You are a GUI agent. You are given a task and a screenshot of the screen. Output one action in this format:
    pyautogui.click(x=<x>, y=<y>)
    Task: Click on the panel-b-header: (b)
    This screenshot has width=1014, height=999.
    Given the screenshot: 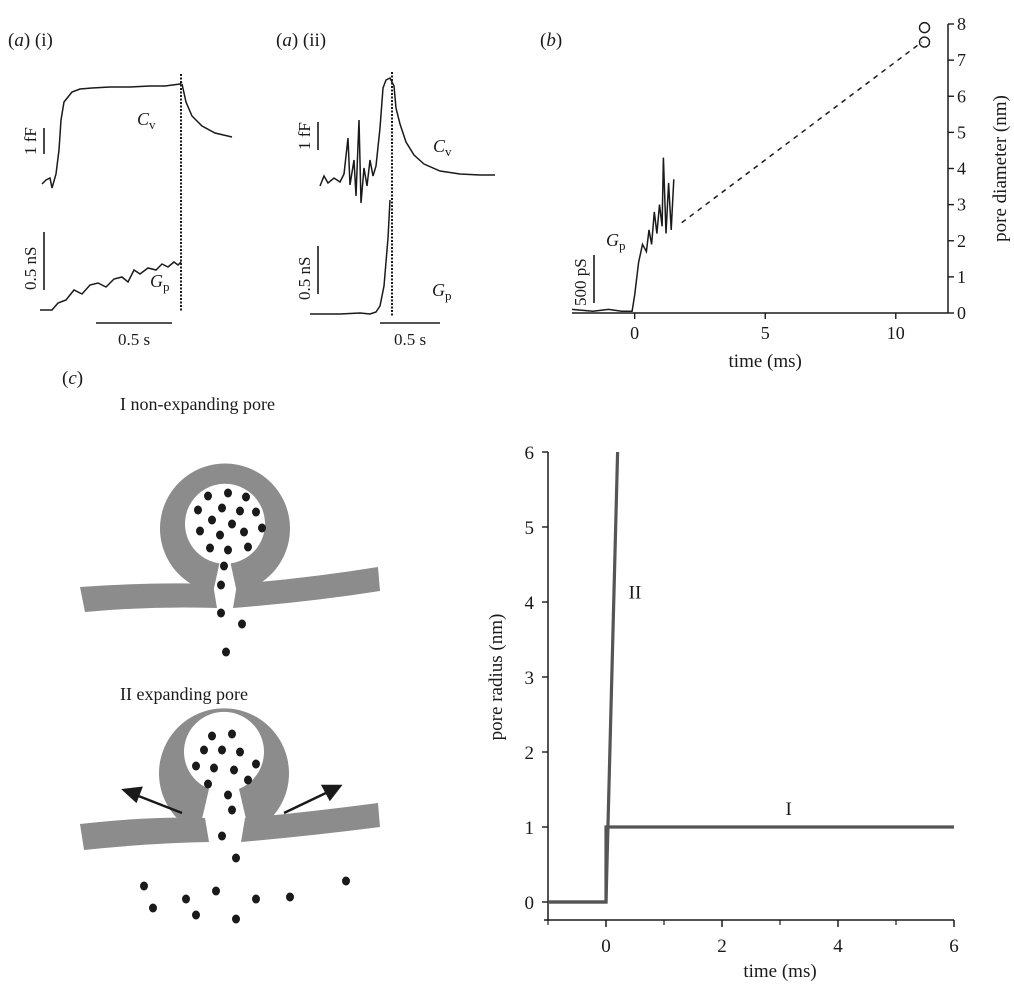 What is the action you would take?
    pyautogui.click(x=551, y=40)
    